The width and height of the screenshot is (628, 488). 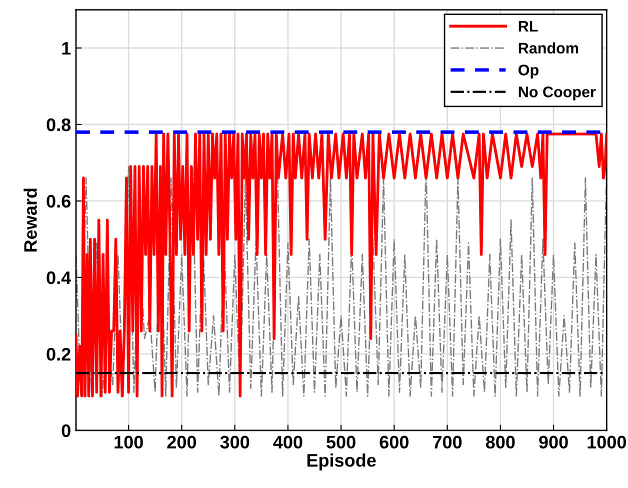 What do you see at coordinates (557, 93) in the screenshot?
I see `legend-label: No Cooper` at bounding box center [557, 93].